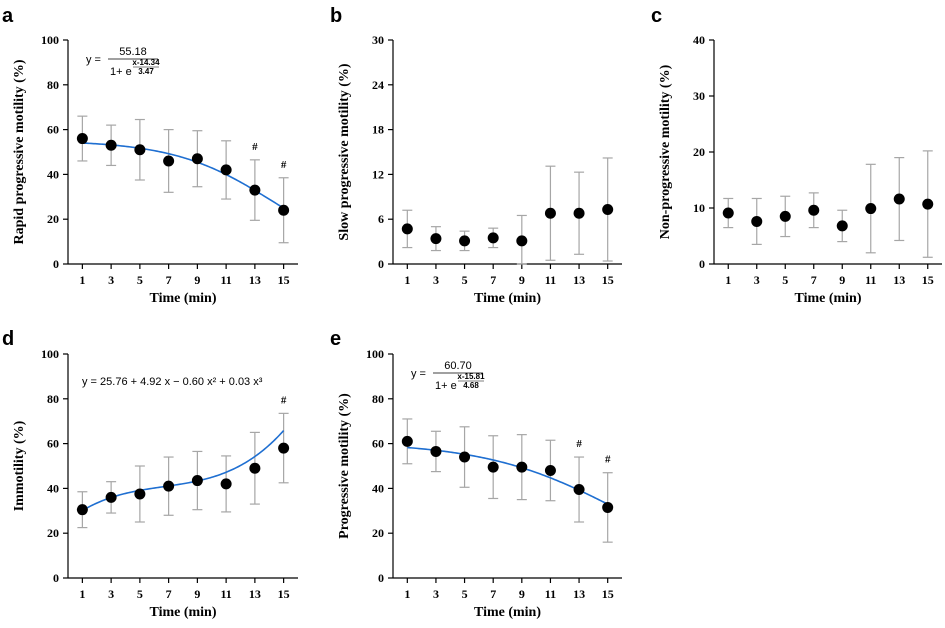  Describe the element at coordinates (378, 85) in the screenshot. I see `y-tick-label: 24` at that location.